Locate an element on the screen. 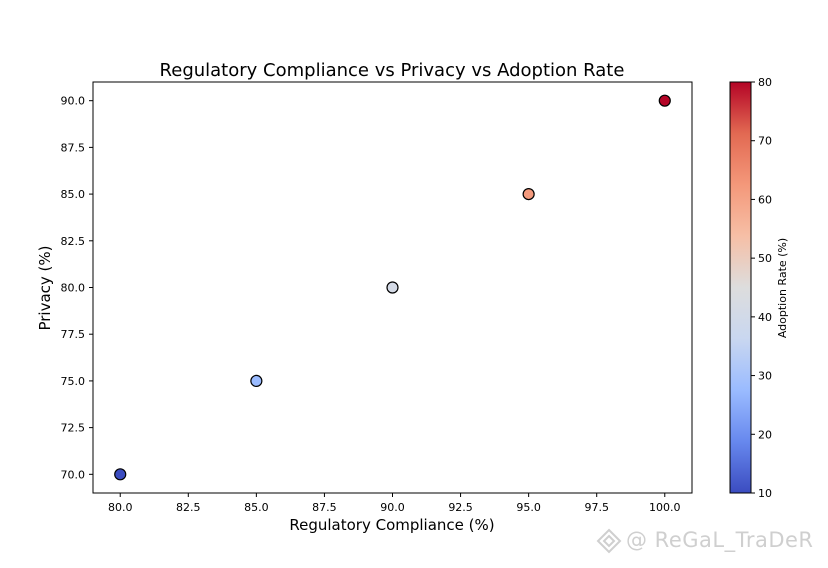  watermark: @ ReGaL_TraDeR is located at coordinates (705, 541).